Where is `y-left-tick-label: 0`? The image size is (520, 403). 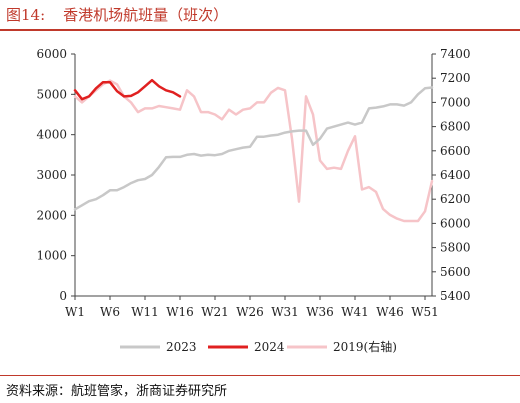
y-left-tick-label: 0 is located at coordinates (63, 296).